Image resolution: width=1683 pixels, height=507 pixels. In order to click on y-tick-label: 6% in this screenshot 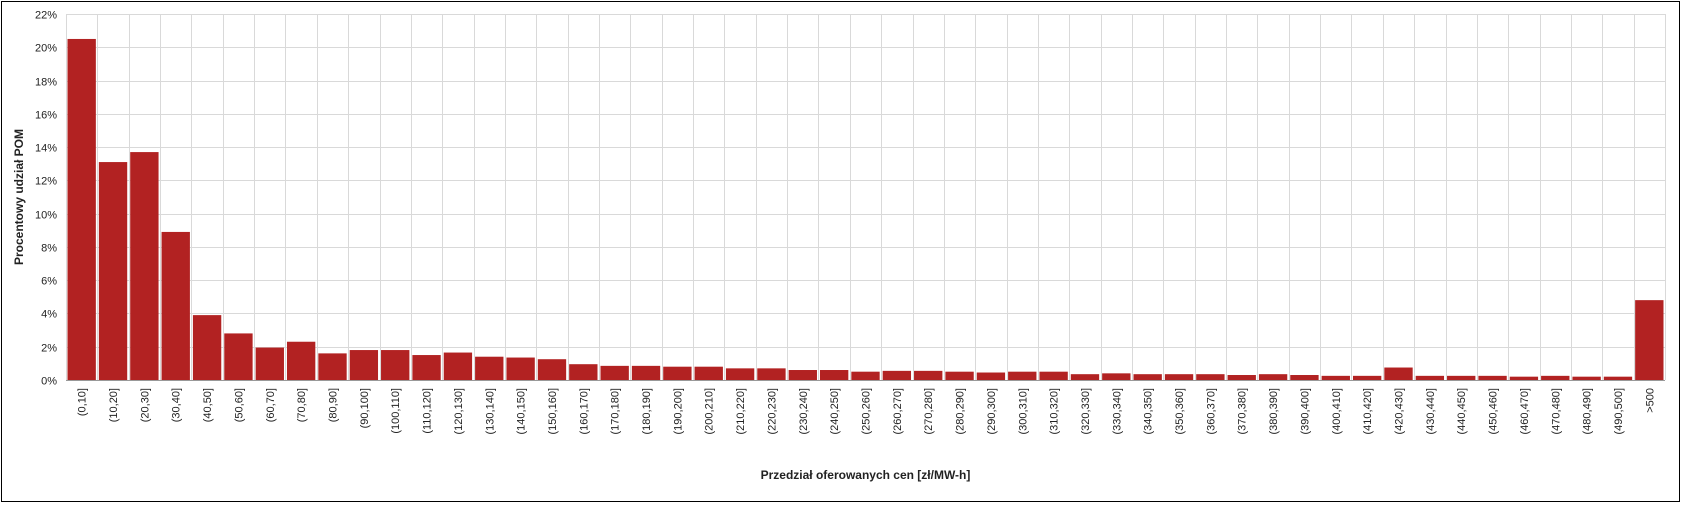, I will do `click(49, 282)`.